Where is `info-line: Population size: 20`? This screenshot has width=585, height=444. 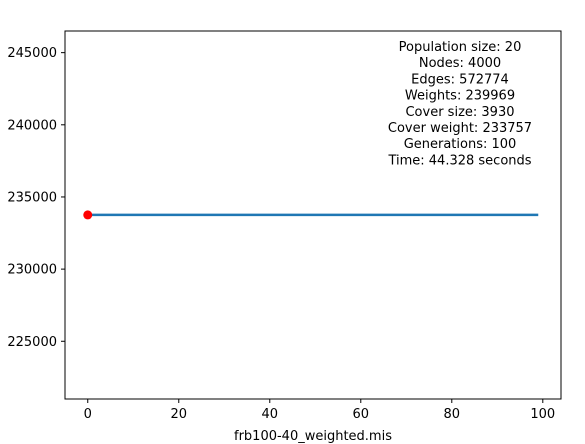
info-line: Population size: 20 is located at coordinates (460, 47).